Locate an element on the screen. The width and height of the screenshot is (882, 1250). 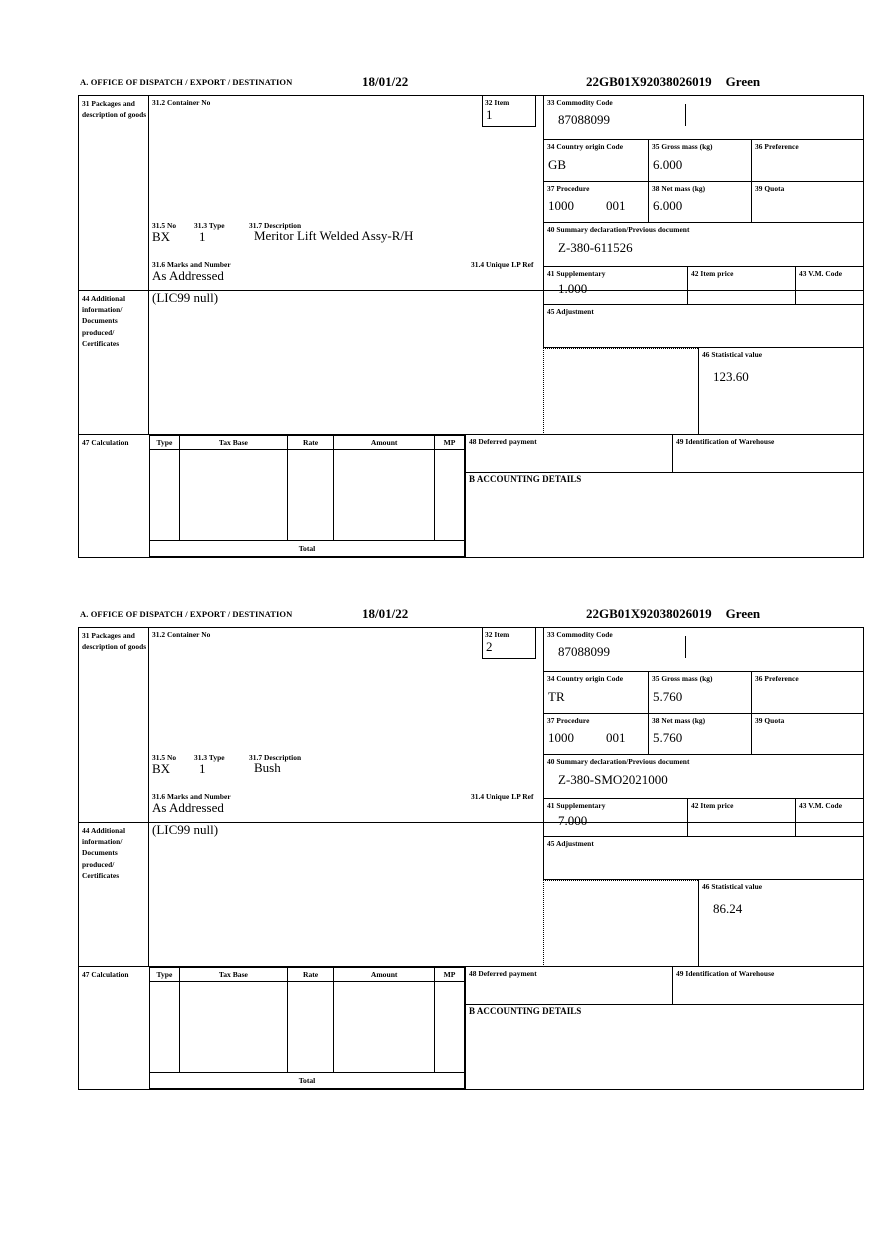
box-40-value: Z-380-SMO2021000 is located at coordinates (613, 779).